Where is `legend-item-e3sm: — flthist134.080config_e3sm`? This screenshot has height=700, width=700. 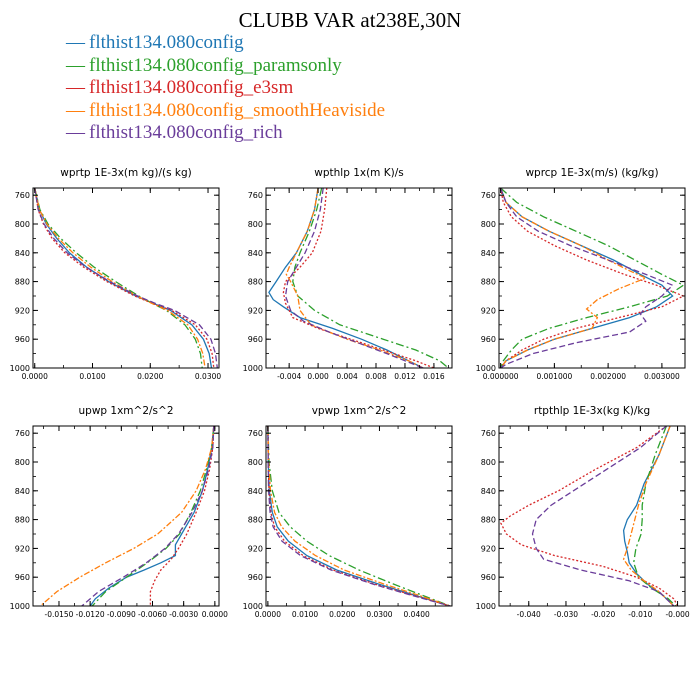 legend-item-e3sm: — flthist134.080config_e3sm is located at coordinates (225, 88).